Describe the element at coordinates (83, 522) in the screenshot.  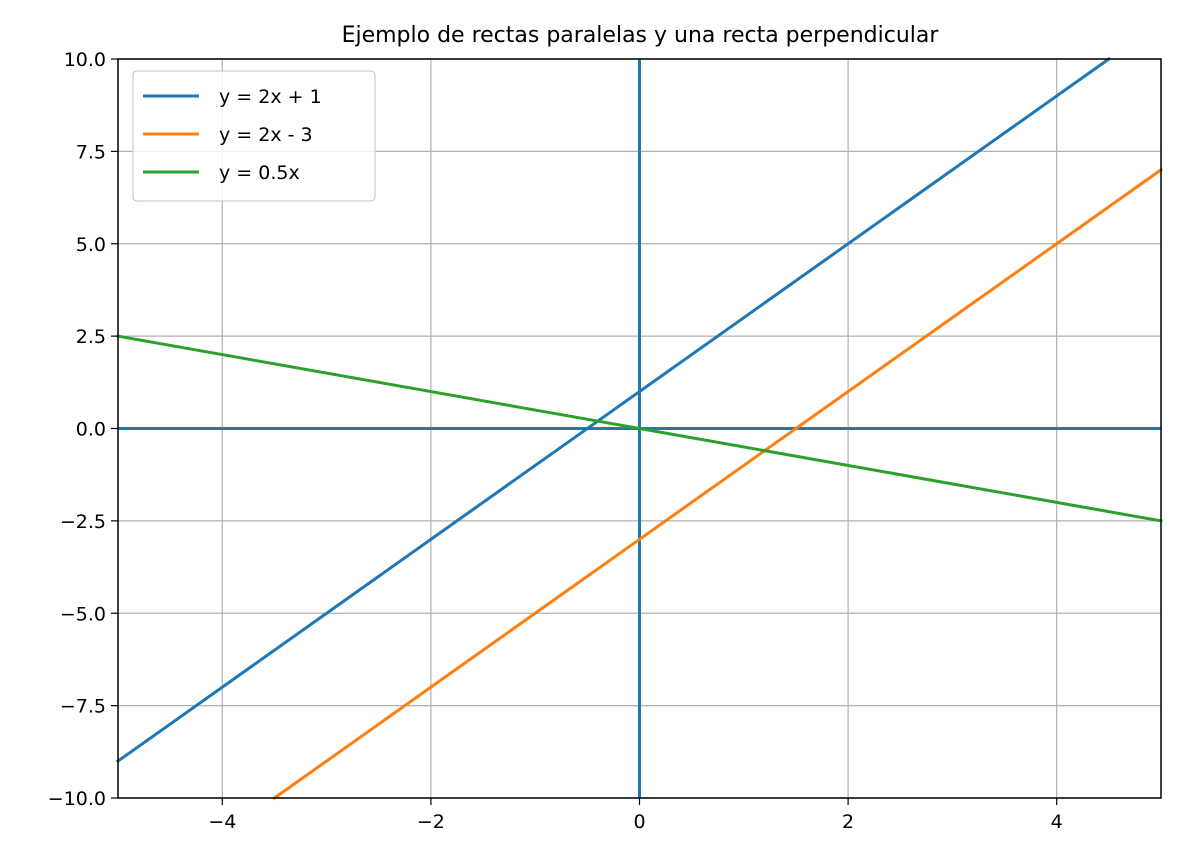
I see `y-tick-label: −2.5` at that location.